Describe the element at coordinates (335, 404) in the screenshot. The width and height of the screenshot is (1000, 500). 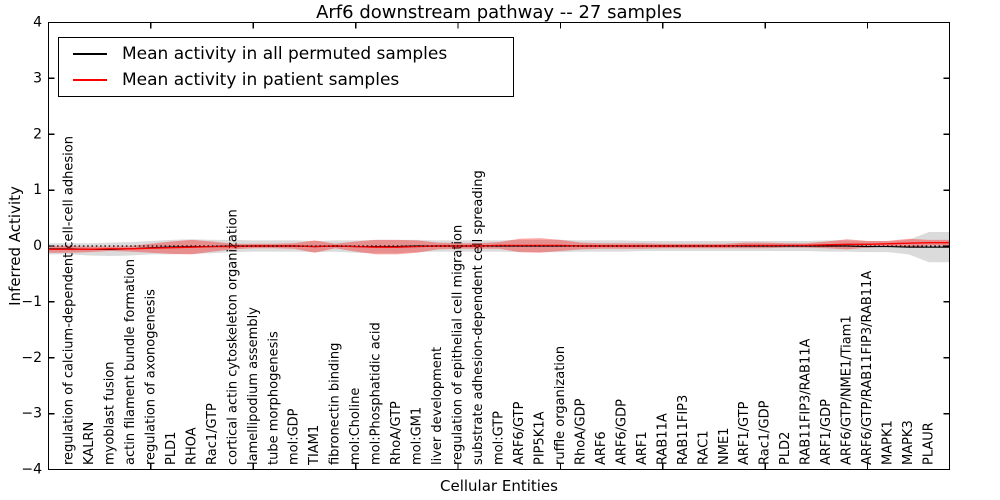
I see `category-label: fibronectin binding` at that location.